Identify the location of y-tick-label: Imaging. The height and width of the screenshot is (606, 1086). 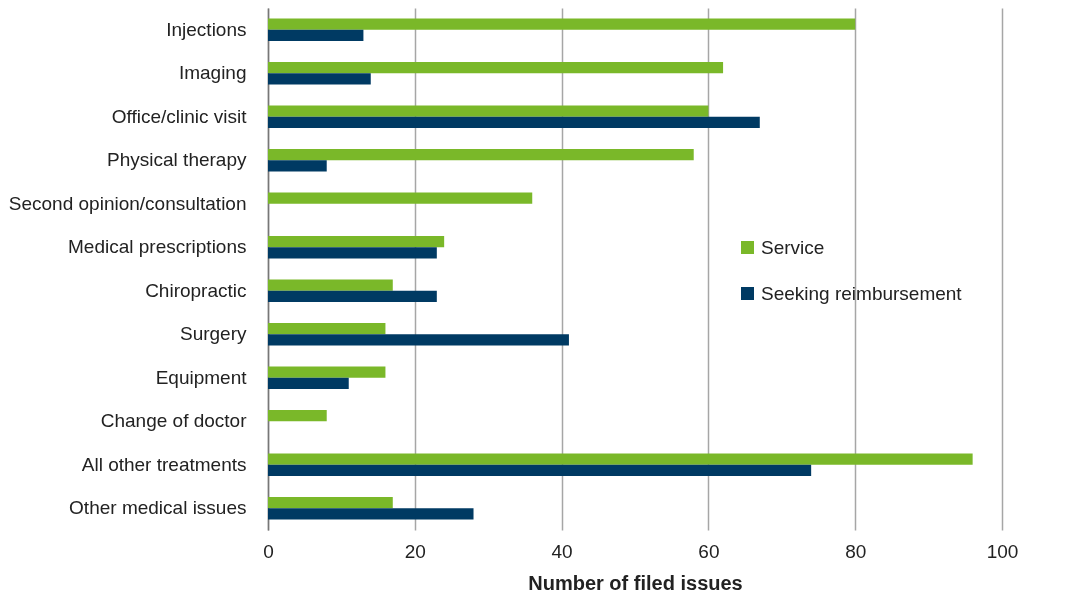
(212, 73).